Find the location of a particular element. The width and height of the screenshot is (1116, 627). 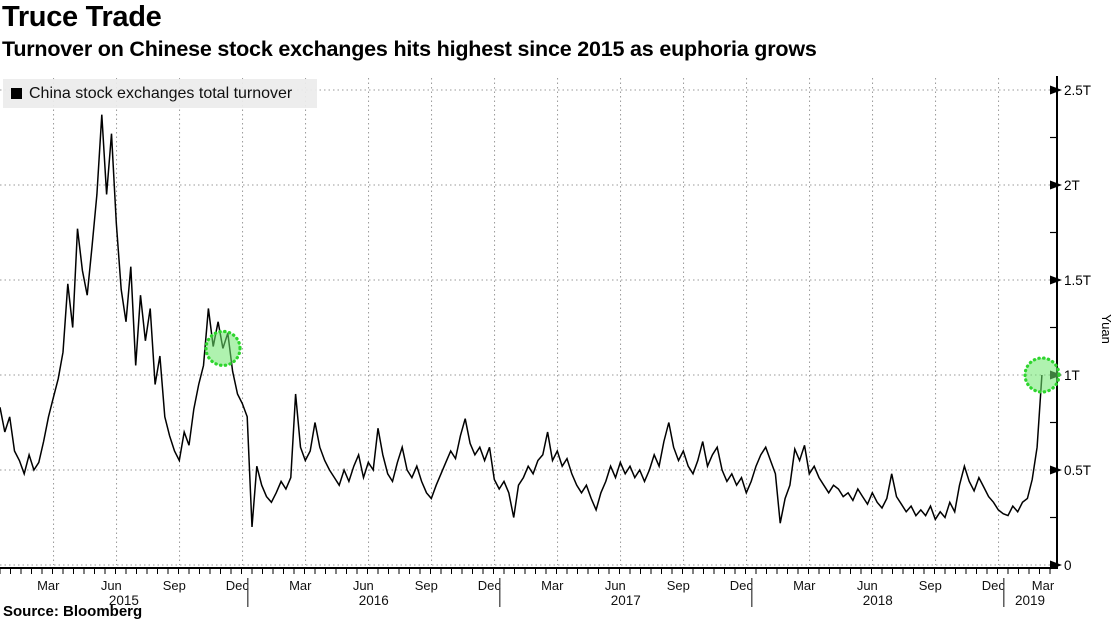

x-year-label: 2017 is located at coordinates (626, 600).